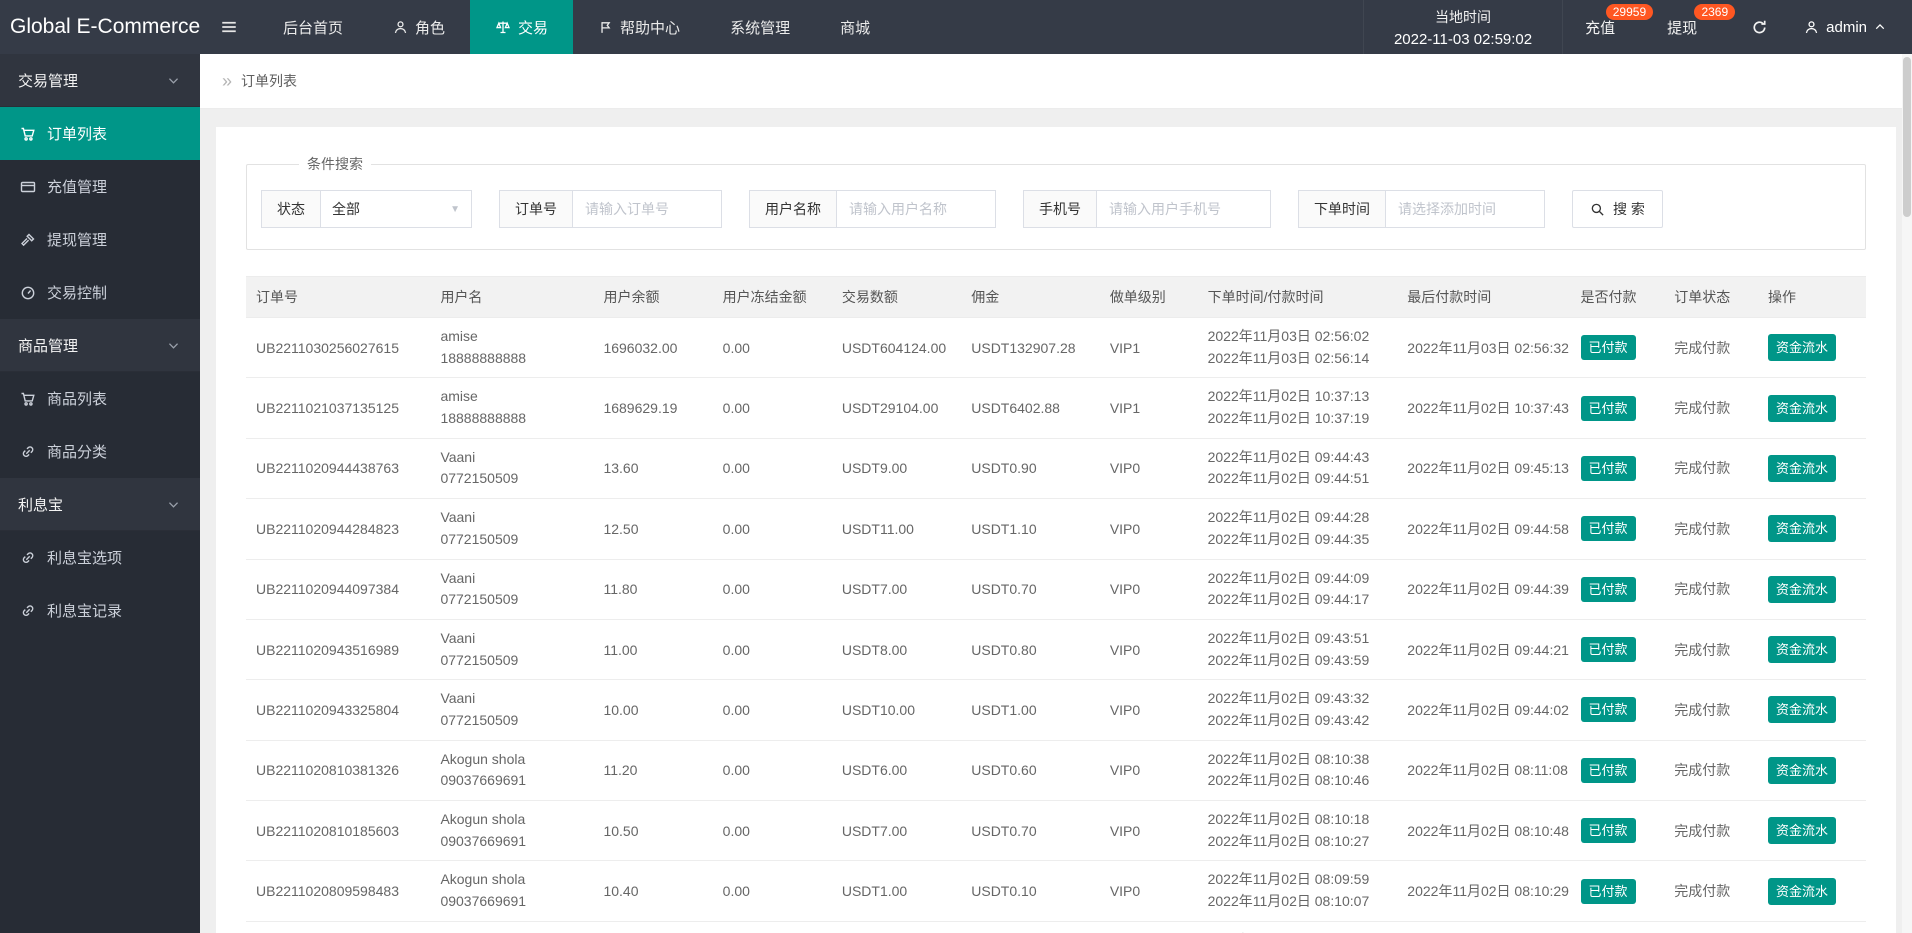  I want to click on order-time-input, so click(1465, 209).